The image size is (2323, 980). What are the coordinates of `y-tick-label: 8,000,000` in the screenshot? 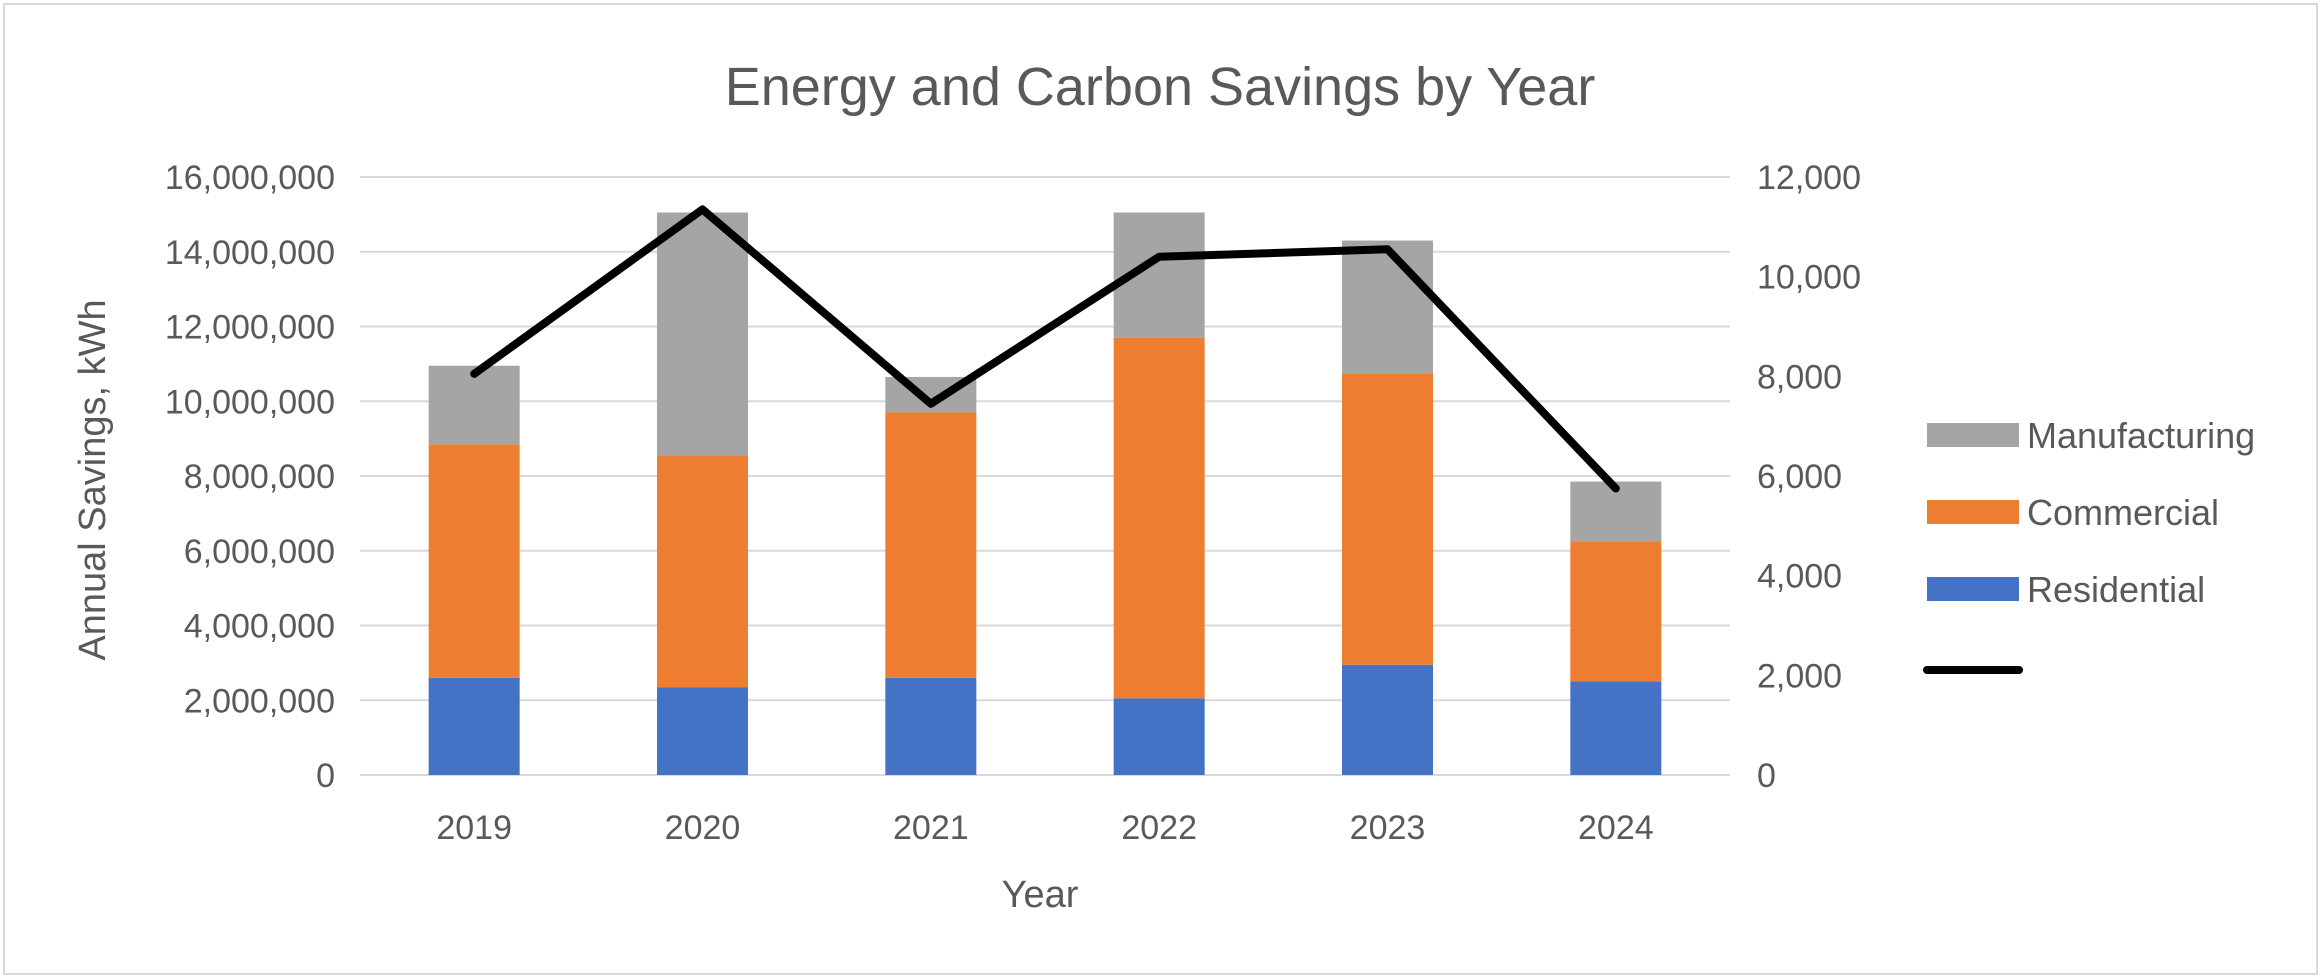 It's located at (259, 477).